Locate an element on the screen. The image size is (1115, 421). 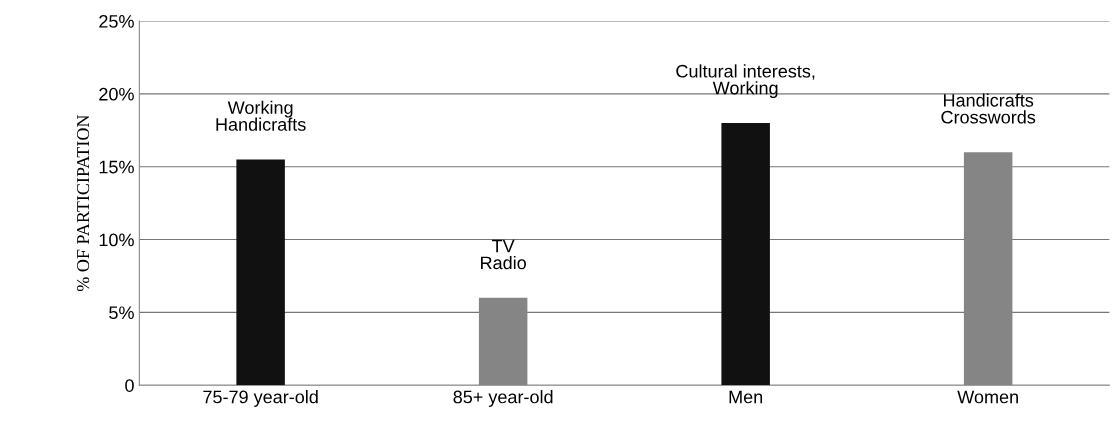
annotation: Handicrafts Crosswords is located at coordinates (988, 108).